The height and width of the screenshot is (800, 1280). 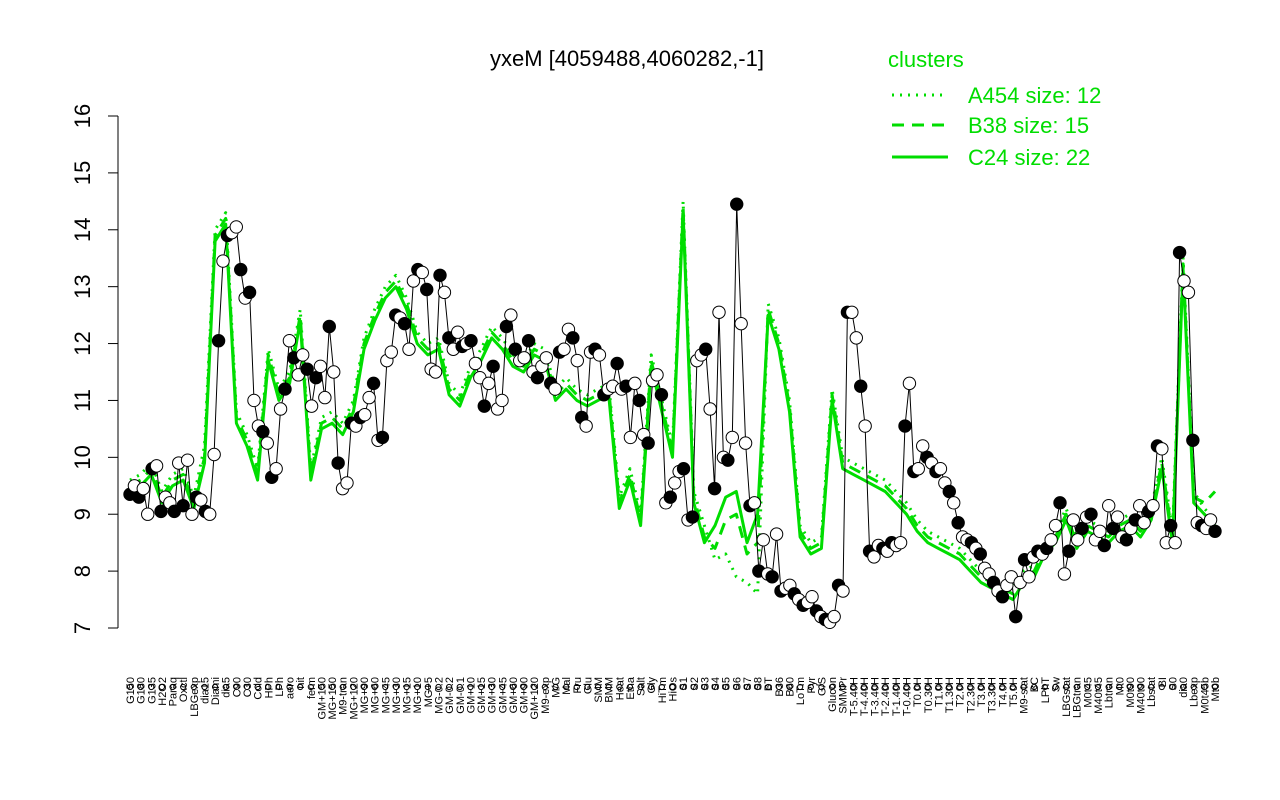 What do you see at coordinates (727, 683) in the screenshot?
I see `x-tick-label: S5` at bounding box center [727, 683].